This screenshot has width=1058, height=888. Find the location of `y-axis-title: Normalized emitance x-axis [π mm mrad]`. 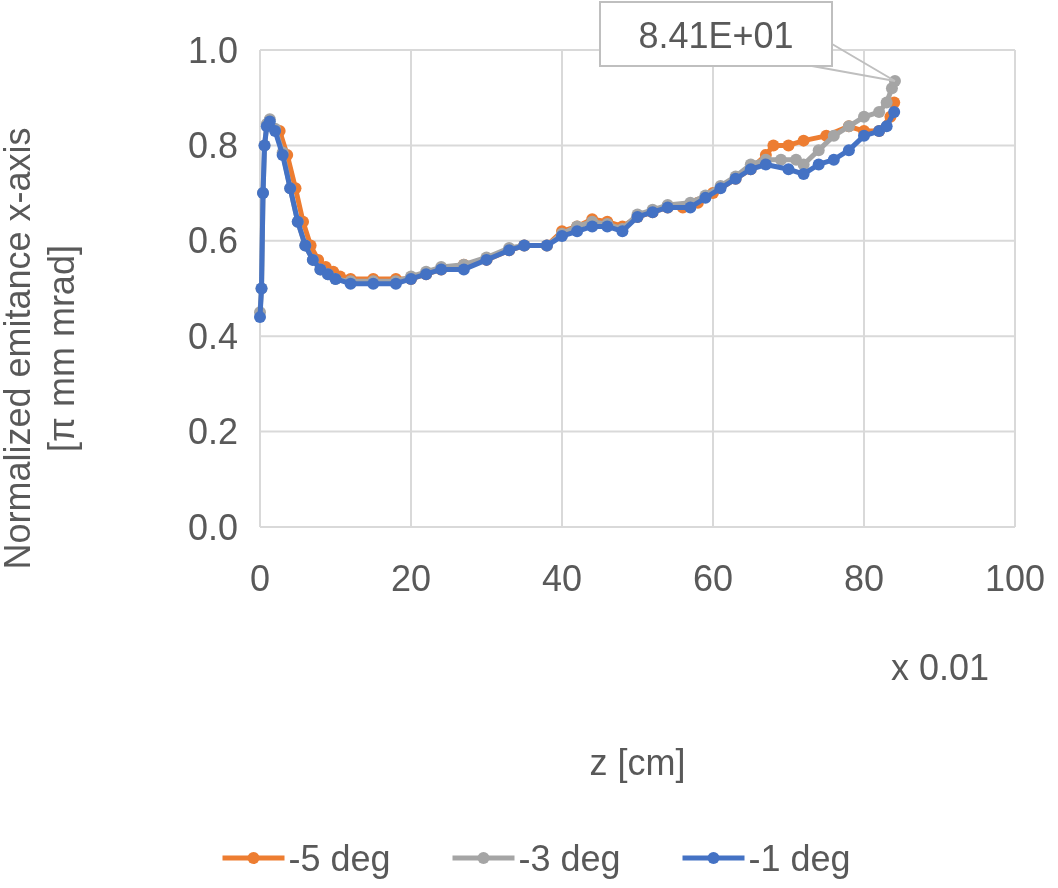

y-axis-title: Normalized emitance x-axis [π mm mrad] is located at coordinates (41, 348).